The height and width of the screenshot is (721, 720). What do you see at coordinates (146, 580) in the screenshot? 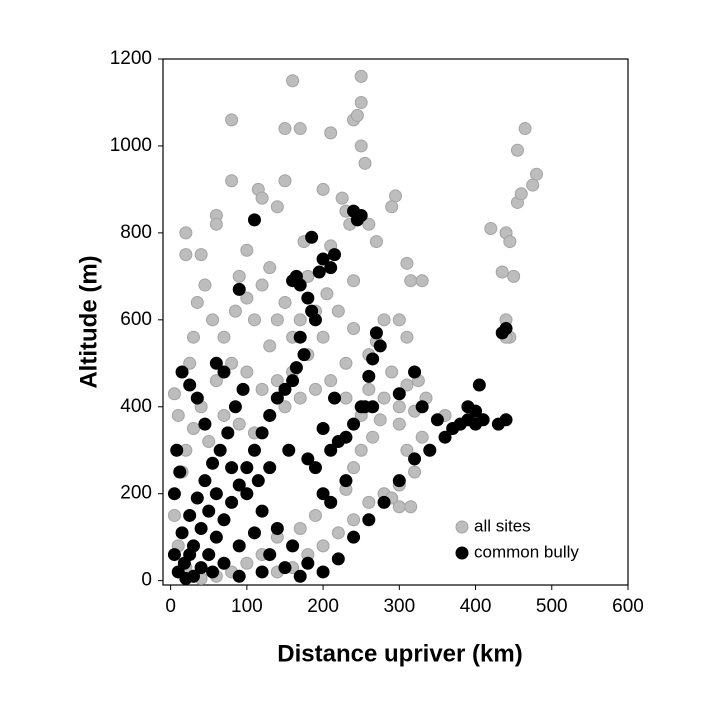
I see `y-tick-label: 0` at bounding box center [146, 580].